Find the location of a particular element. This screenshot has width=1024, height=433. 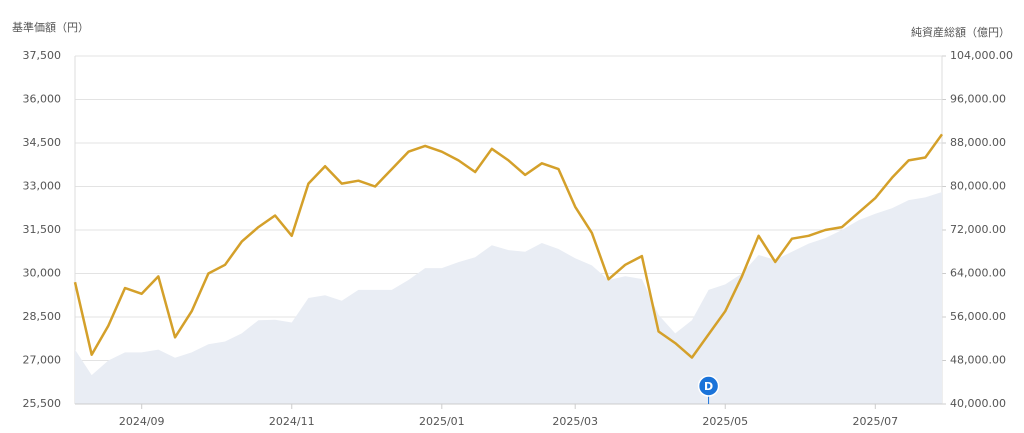

x-tick-label: 2024/11 is located at coordinates (292, 421).